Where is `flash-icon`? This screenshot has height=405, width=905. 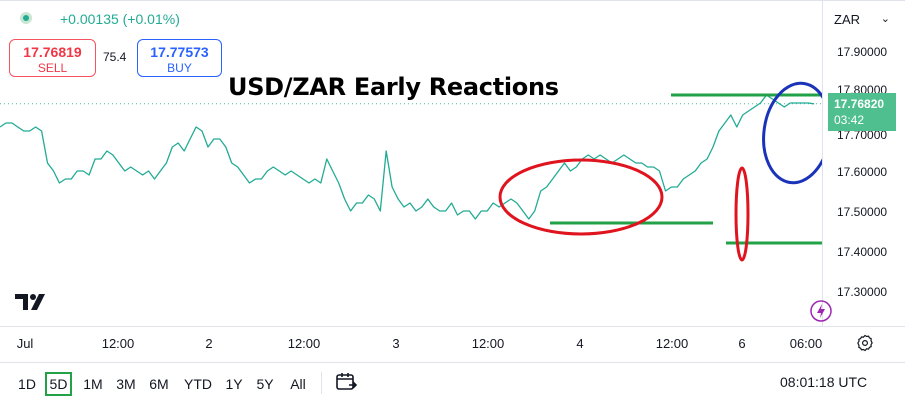
flash-icon is located at coordinates (821, 311).